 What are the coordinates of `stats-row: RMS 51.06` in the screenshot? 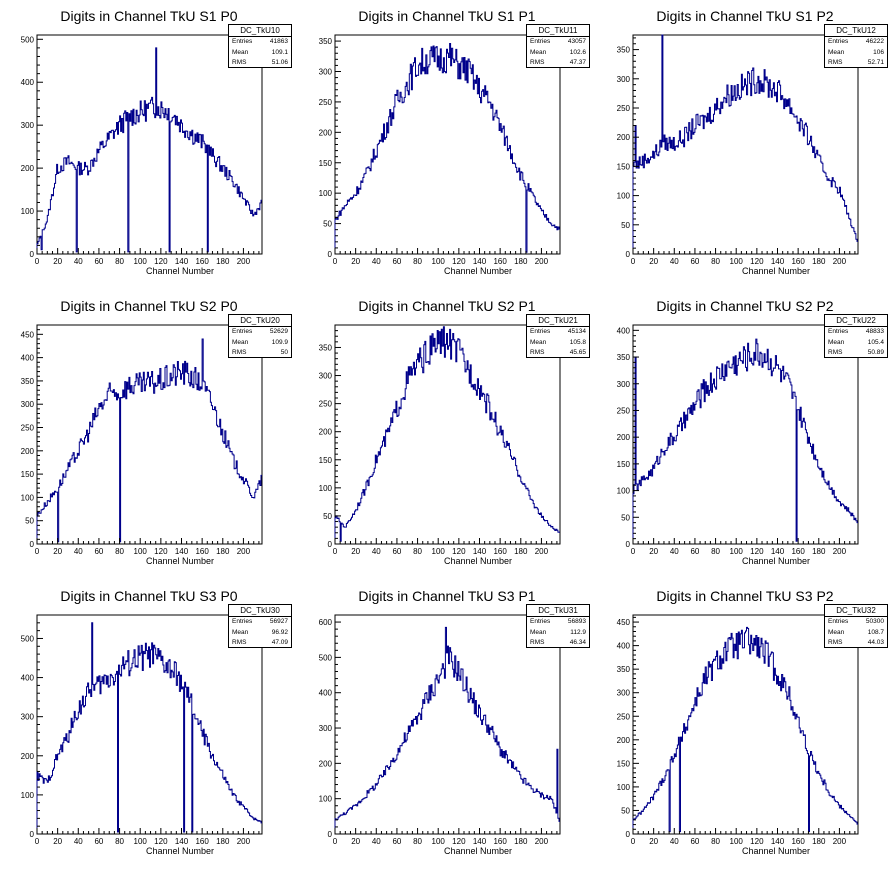 It's located at (260, 63).